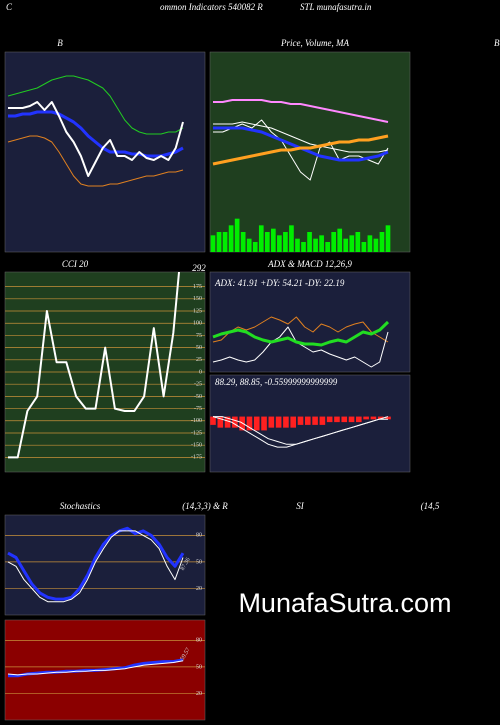 The height and width of the screenshot is (725, 500). What do you see at coordinates (196, 458) in the screenshot?
I see `y-tick-label: -175` at bounding box center [196, 458].